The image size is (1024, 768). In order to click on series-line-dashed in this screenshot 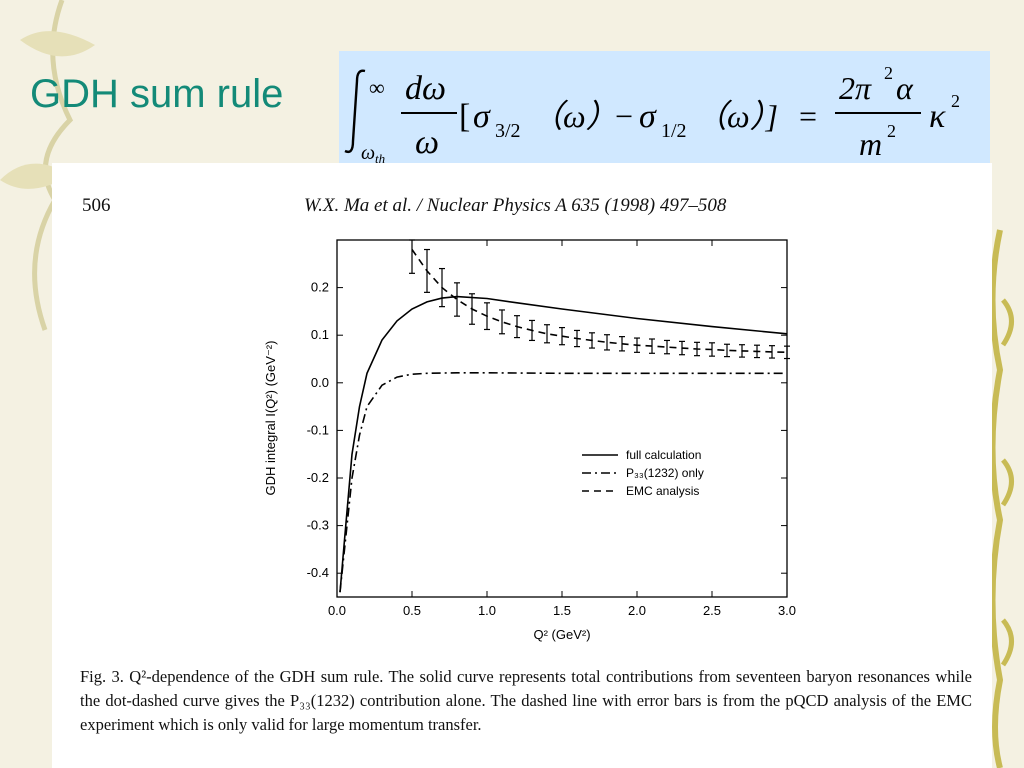, I will do `click(599, 301)`.